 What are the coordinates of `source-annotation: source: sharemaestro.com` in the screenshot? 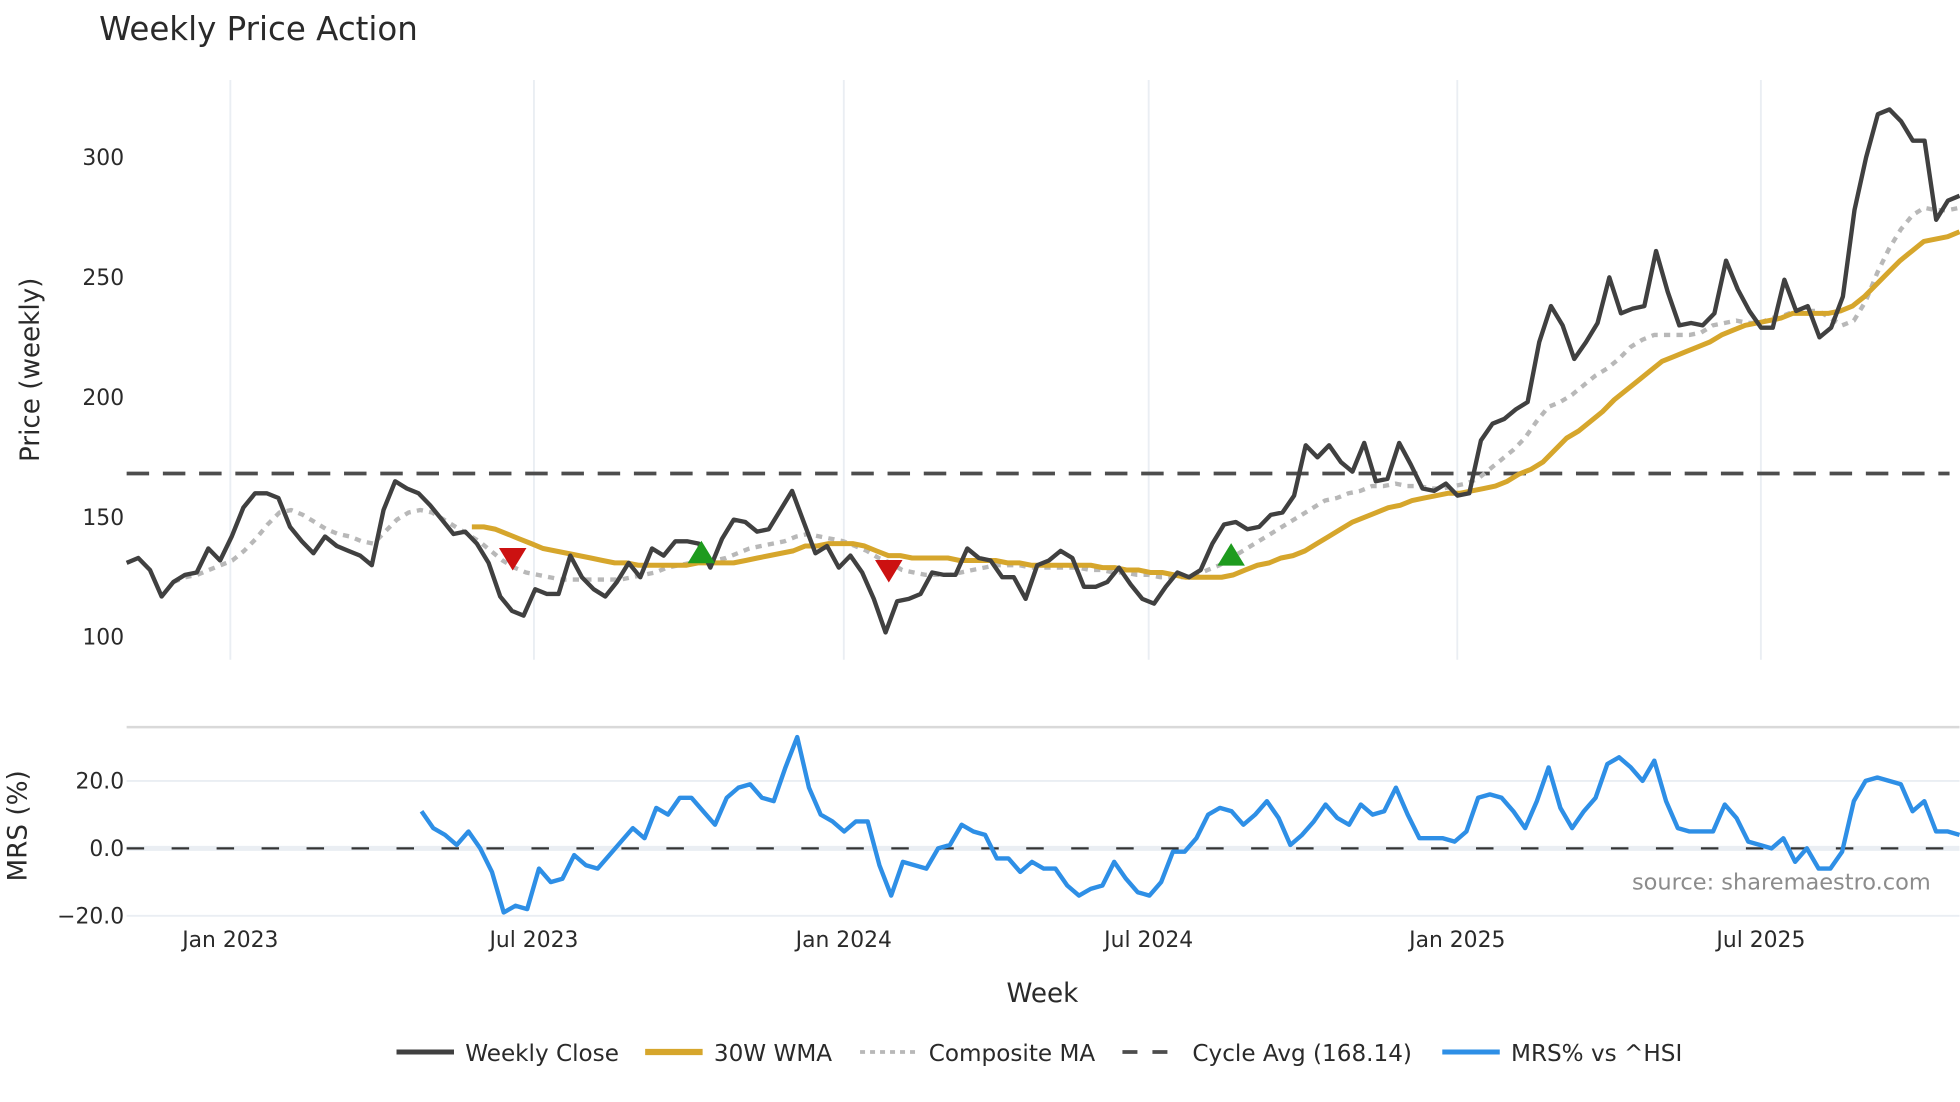 It's located at (1781, 883).